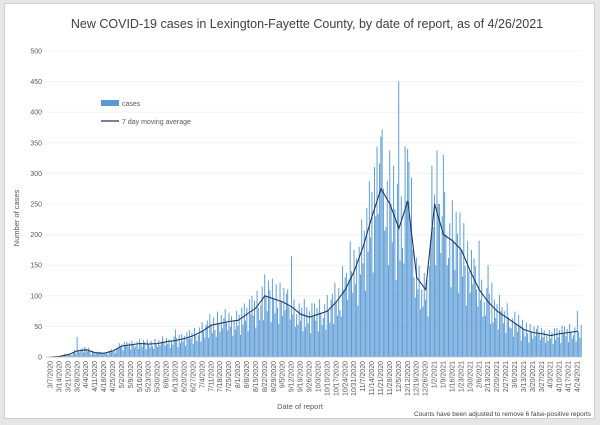 This screenshot has width=600, height=425. What do you see at coordinates (229, 376) in the screenshot?
I see `x-tick-label: 7/25/2020` at bounding box center [229, 376].